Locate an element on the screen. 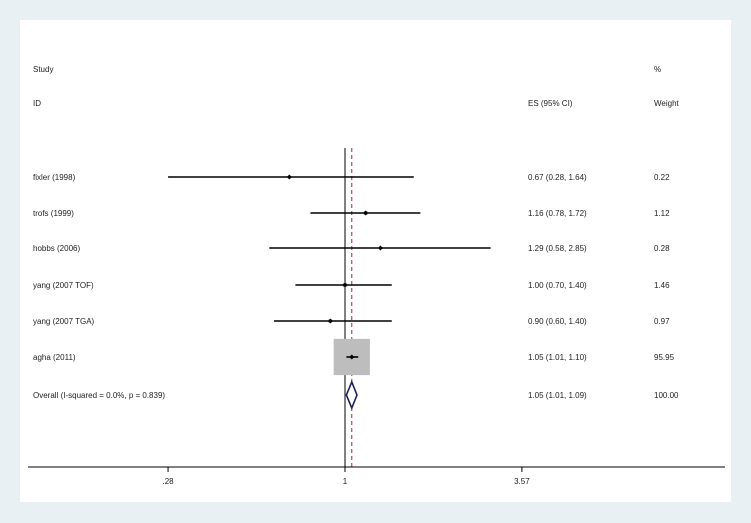  study-label: yang (2007 TGA) is located at coordinates (64, 321).